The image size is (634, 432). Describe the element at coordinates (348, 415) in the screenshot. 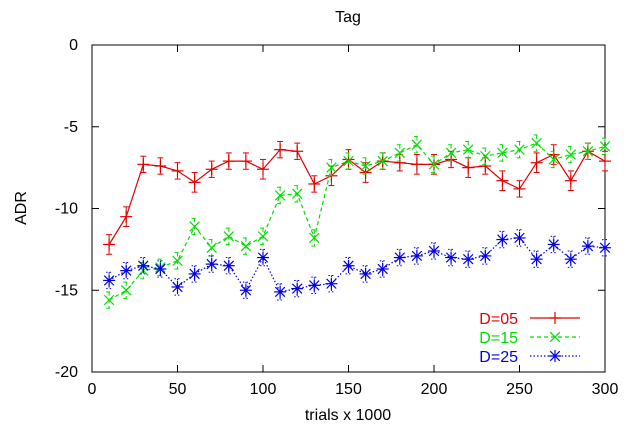

I see `x-axis-label: trials x 1000` at that location.